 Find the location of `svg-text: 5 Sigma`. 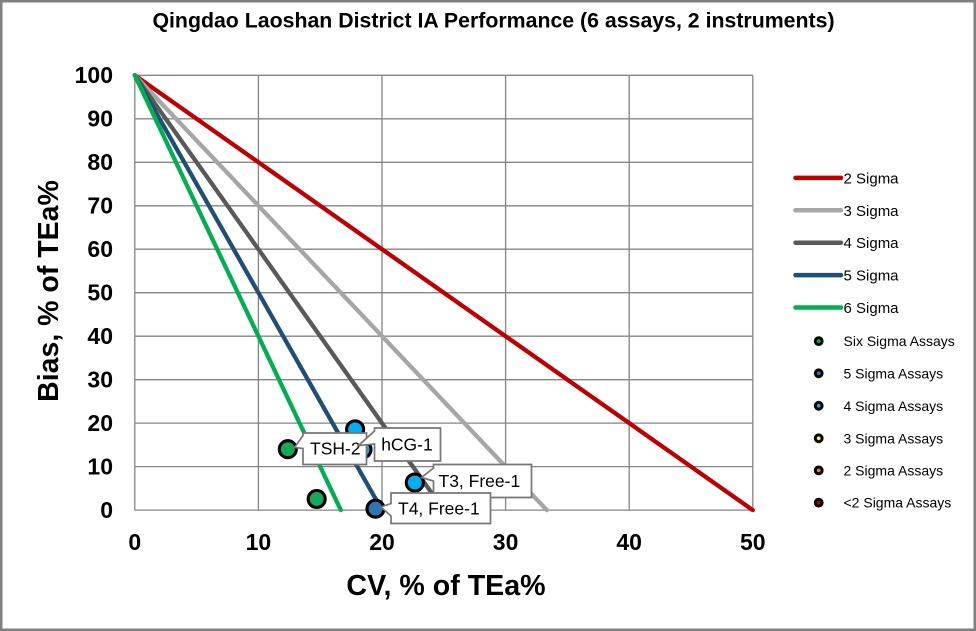

svg-text: 5 Sigma is located at coordinates (872, 276).